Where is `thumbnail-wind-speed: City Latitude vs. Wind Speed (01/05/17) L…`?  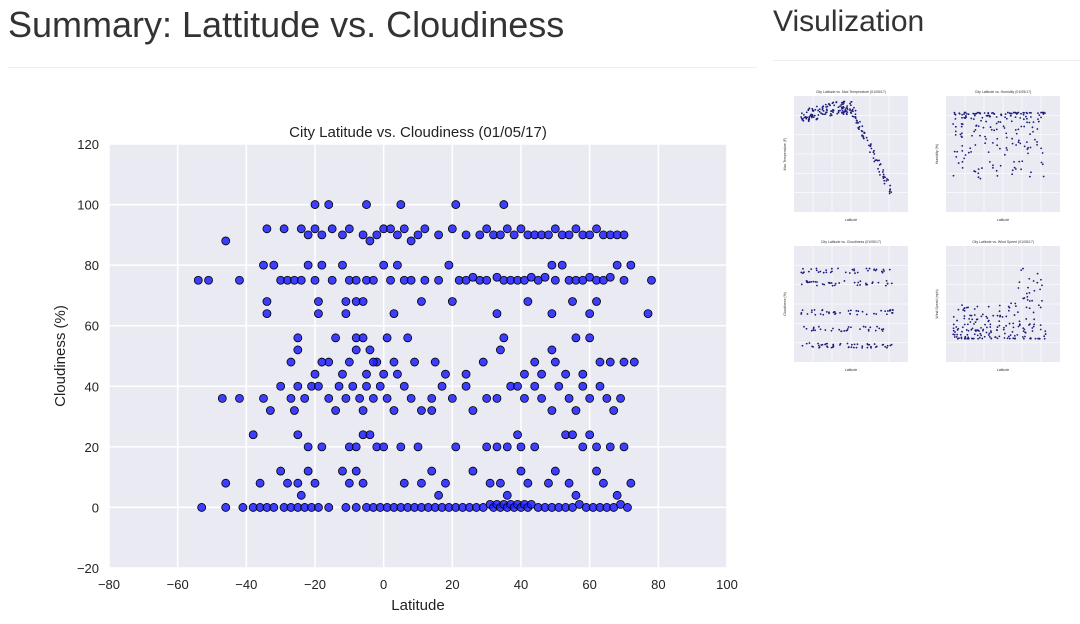
thumbnail-wind-speed: City Latitude vs. Wind Speed (01/05/17) L… is located at coordinates (1001, 306).